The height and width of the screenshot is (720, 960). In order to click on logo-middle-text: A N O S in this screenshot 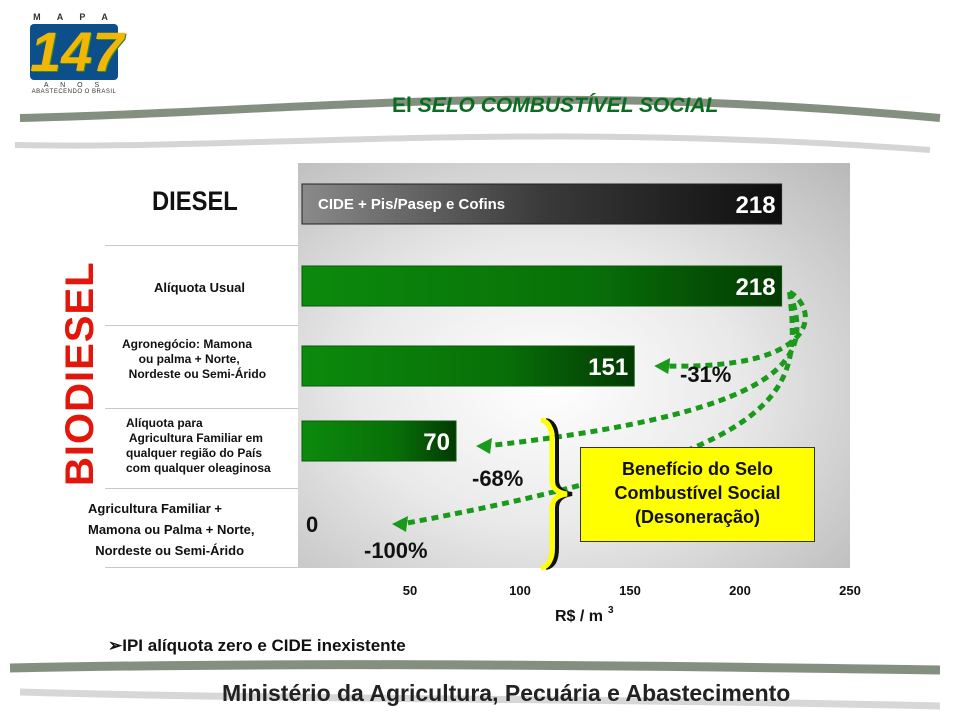, I will do `click(74, 85)`.